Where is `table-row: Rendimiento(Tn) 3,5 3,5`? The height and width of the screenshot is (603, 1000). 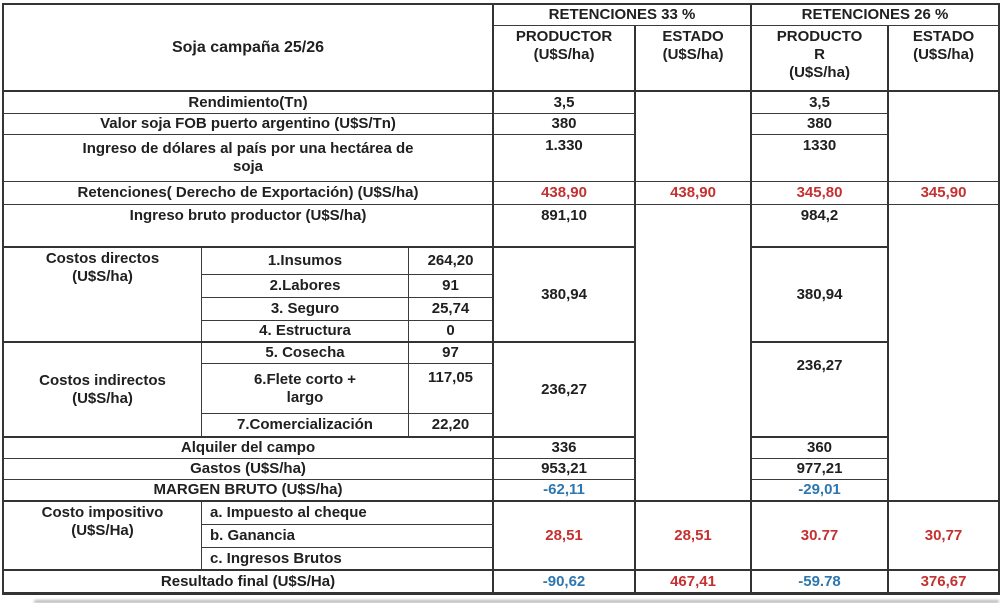
table-row: Rendimiento(Tn) 3,5 3,5 is located at coordinates (502, 137).